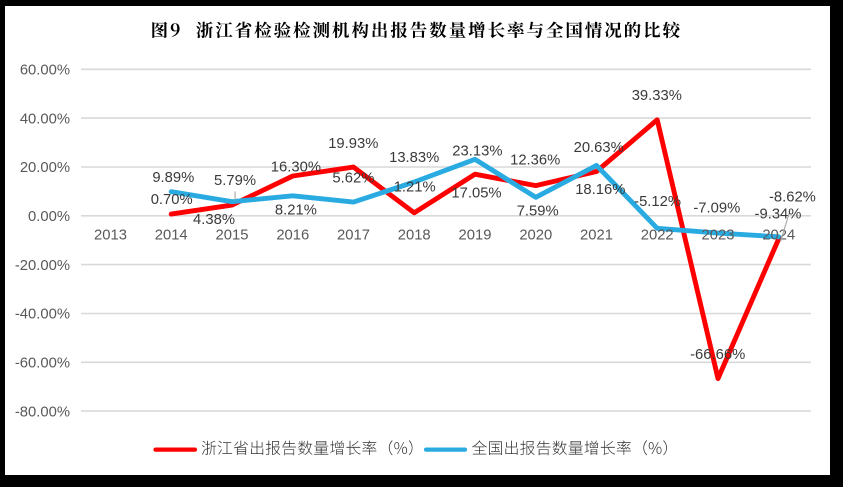 The height and width of the screenshot is (487, 843). Describe the element at coordinates (296, 167) in the screenshot. I see `svg-text: 16.30%` at that location.